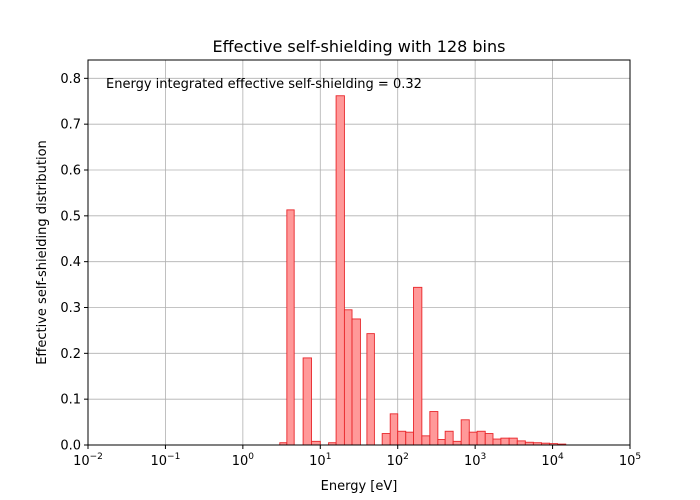 This screenshot has width=700, height=500. What do you see at coordinates (243, 460) in the screenshot?
I see `x-tick-label: 10⁰` at bounding box center [243, 460].